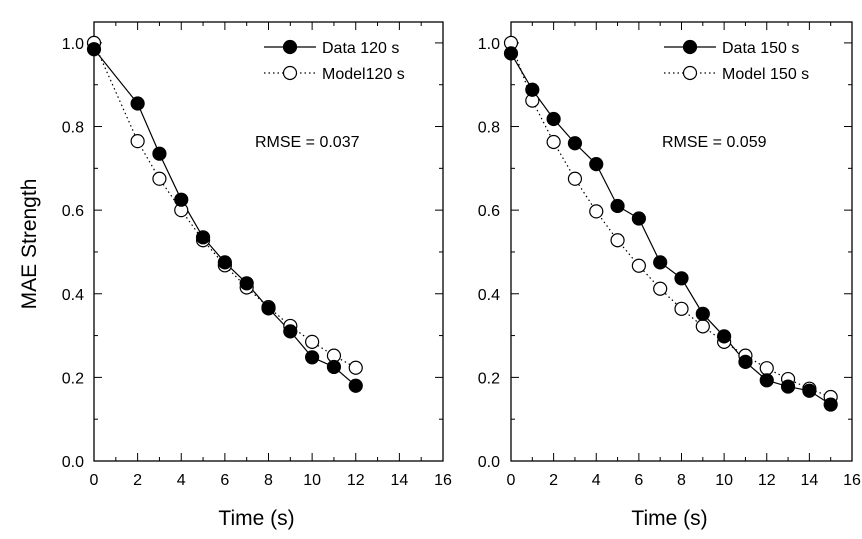  Describe the element at coordinates (360, 48) in the screenshot. I see `legend-label-0: Data 120 s` at that location.